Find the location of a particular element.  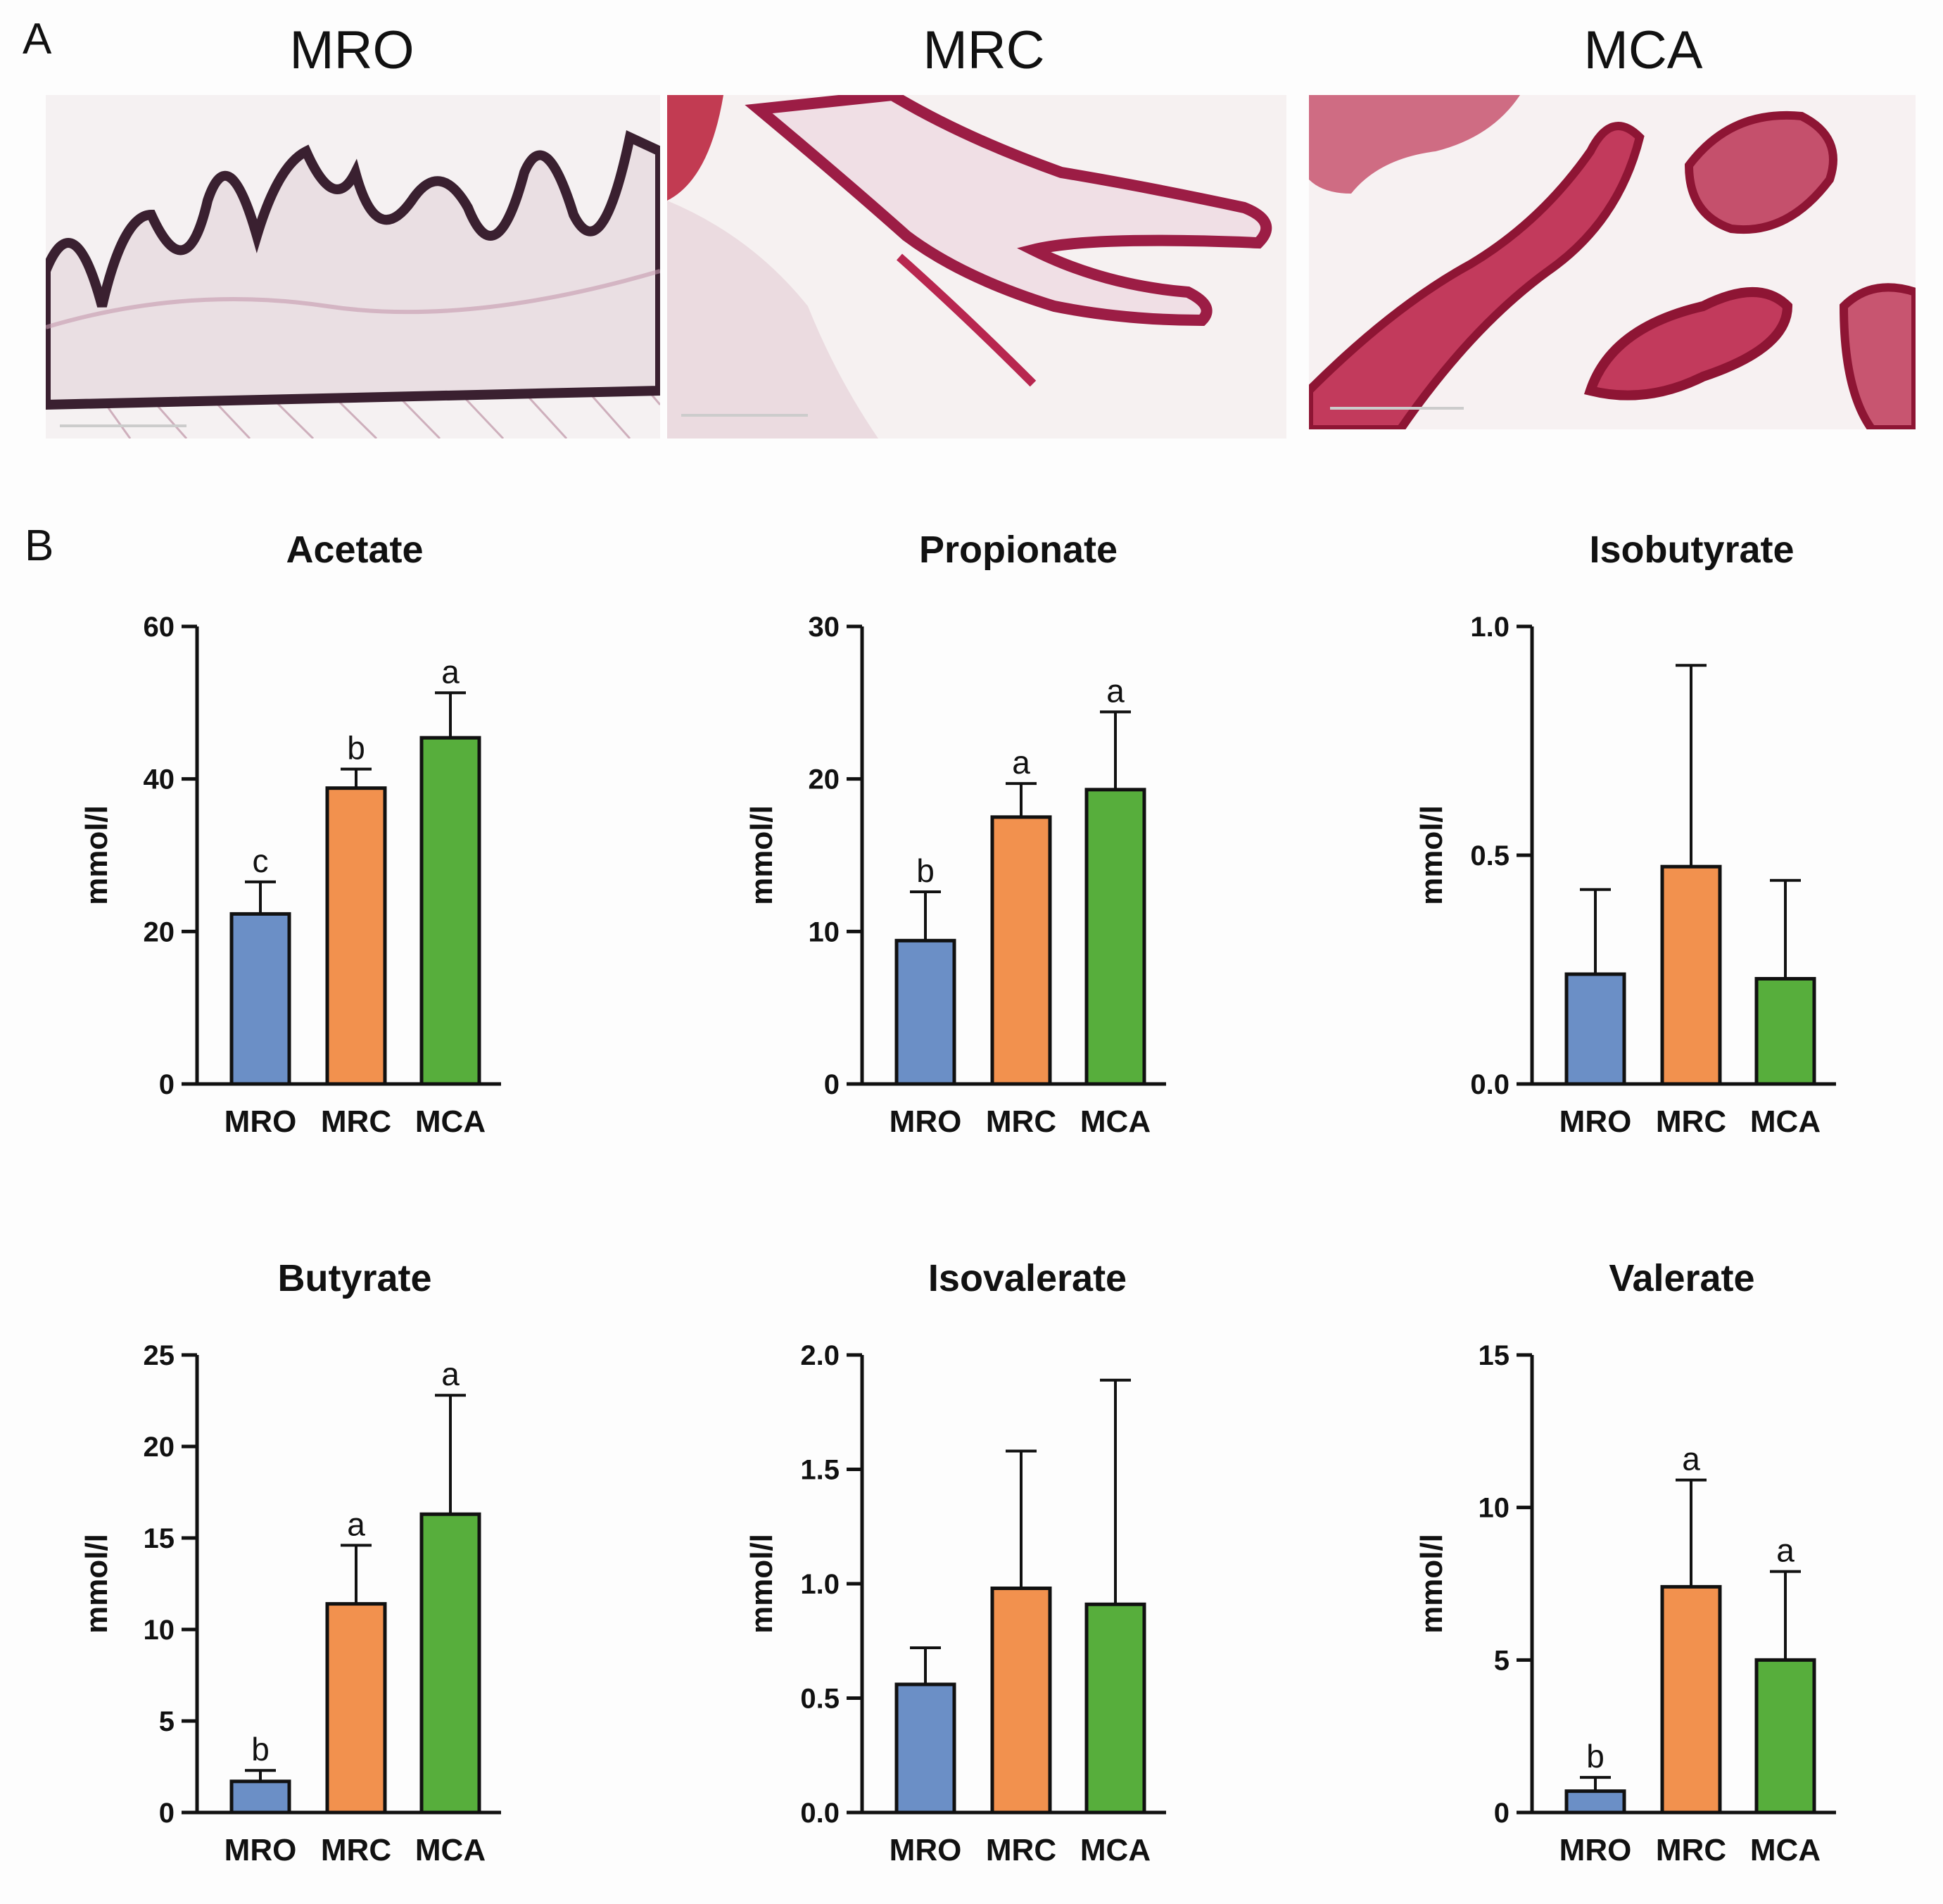

histology-image-mro is located at coordinates (353, 267).